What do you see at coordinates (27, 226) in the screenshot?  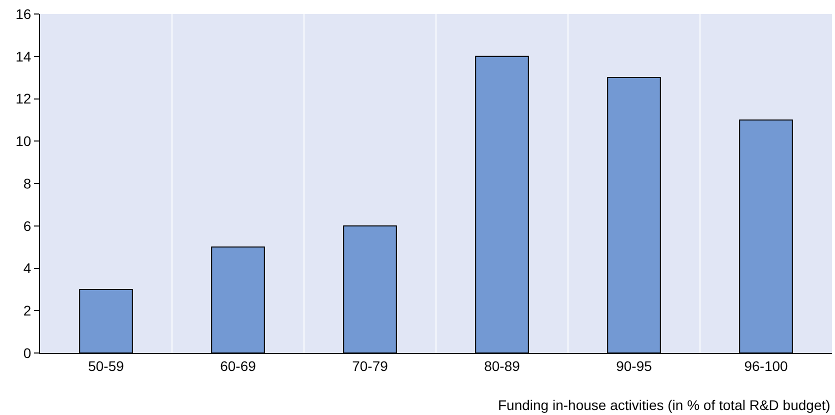 I see `y-tick-label: 6` at bounding box center [27, 226].